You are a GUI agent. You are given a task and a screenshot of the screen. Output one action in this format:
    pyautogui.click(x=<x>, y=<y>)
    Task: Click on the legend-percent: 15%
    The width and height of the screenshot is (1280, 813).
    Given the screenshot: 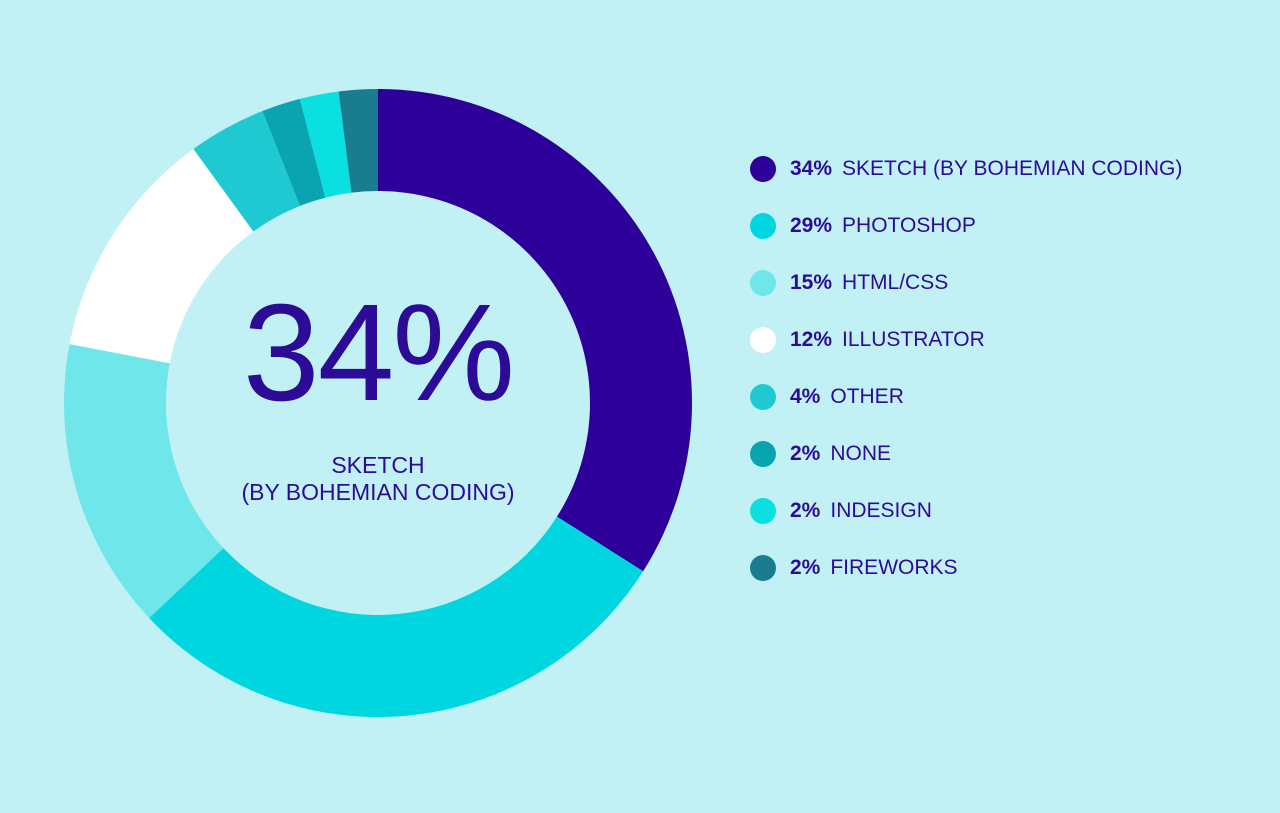 What is the action you would take?
    pyautogui.click(x=811, y=282)
    